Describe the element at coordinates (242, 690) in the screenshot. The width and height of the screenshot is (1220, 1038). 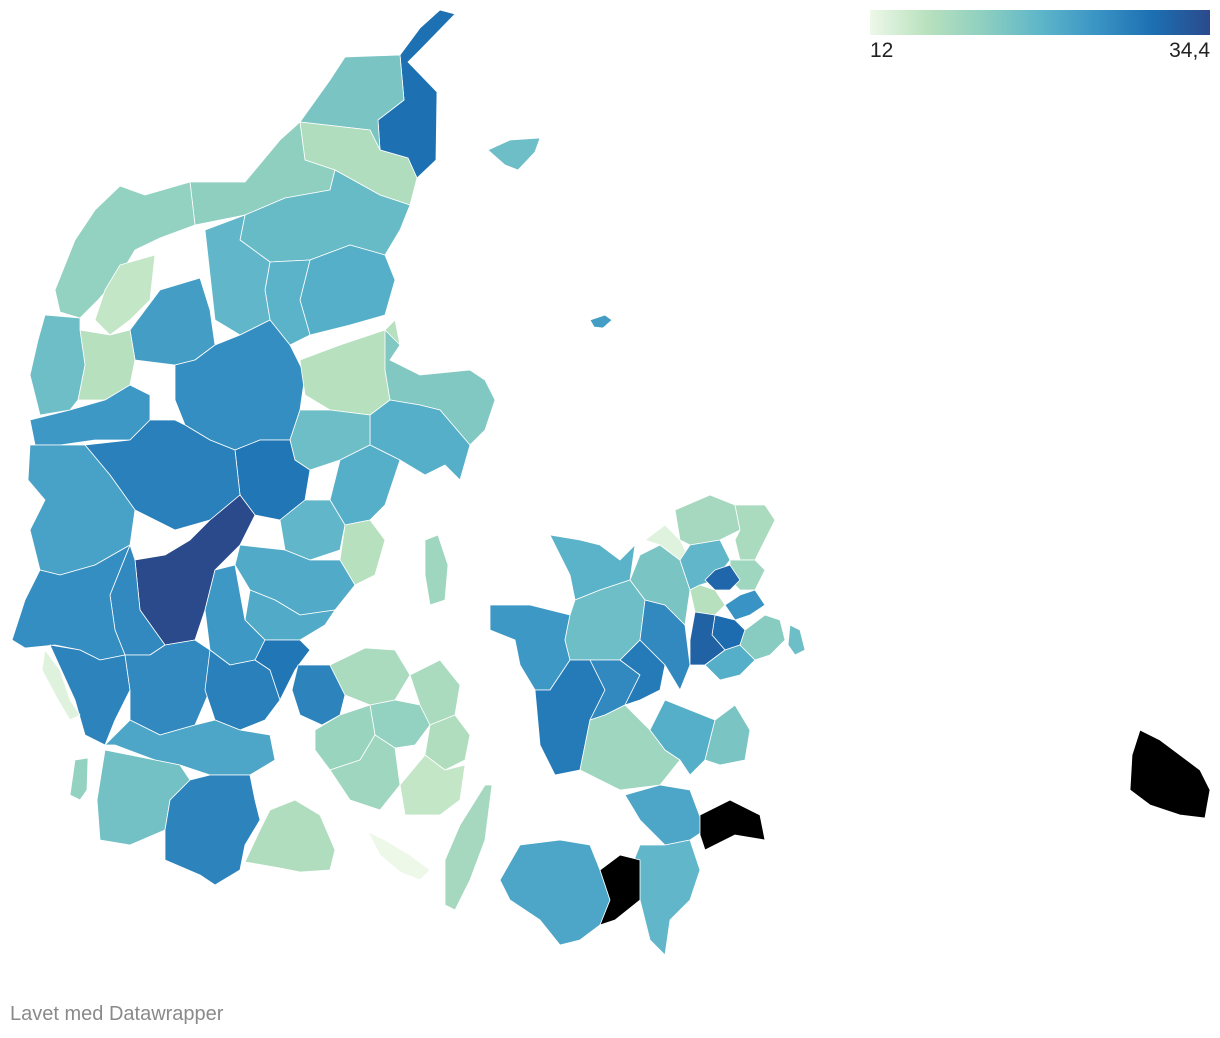
I see `map-area: Kolding` at that location.